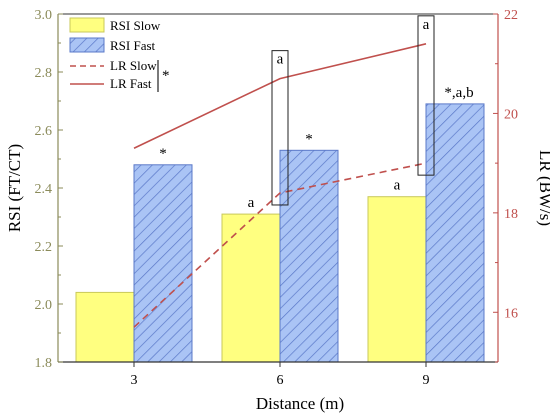 This screenshot has width=550, height=416. Describe the element at coordinates (511, 114) in the screenshot. I see `y2-tick-label-20: 20` at that location.